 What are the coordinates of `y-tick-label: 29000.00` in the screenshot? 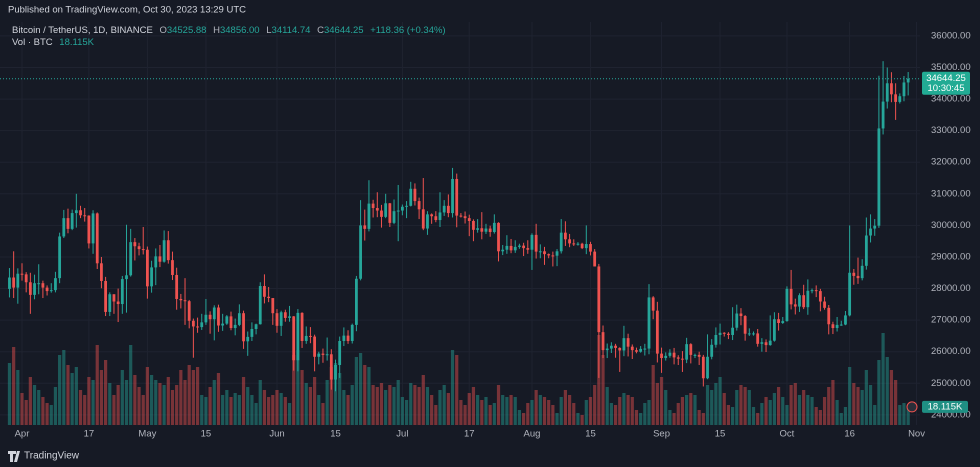 It's located at (951, 256).